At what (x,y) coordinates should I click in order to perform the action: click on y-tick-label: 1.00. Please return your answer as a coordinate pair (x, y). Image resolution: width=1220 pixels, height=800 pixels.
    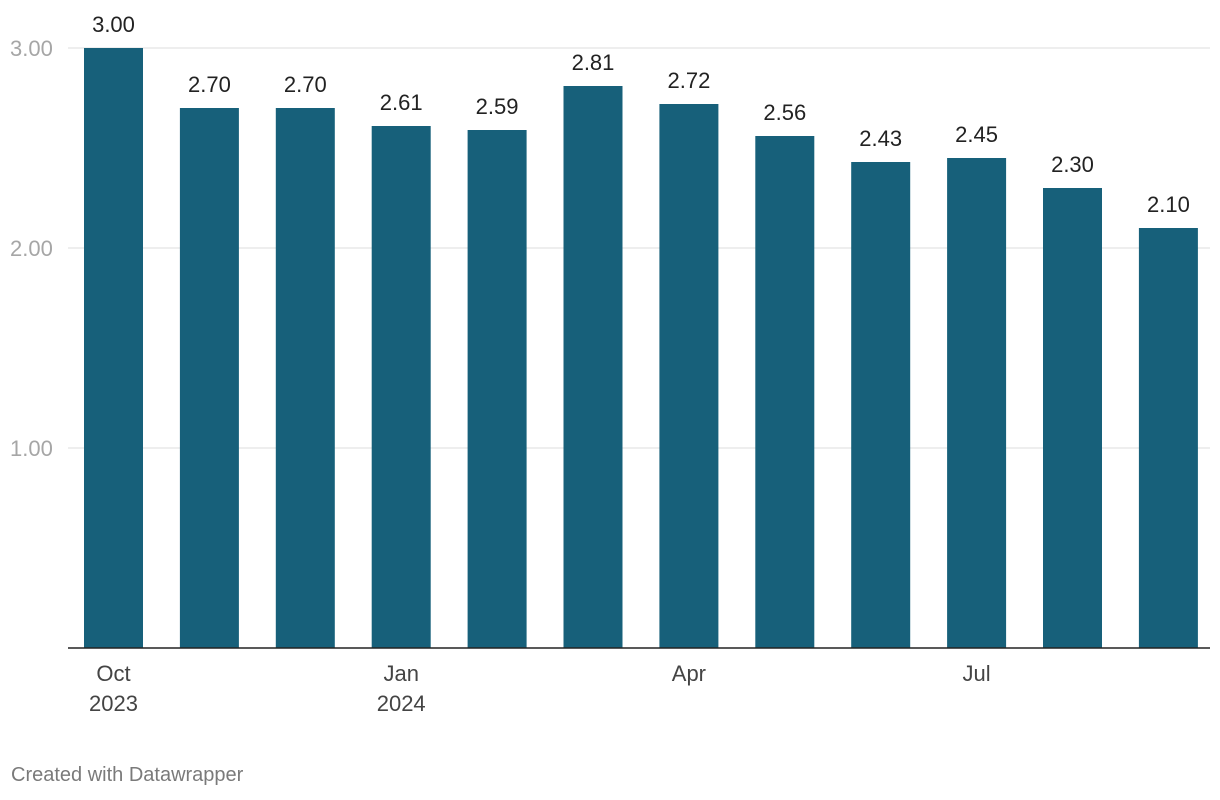
    Looking at the image, I should click on (31, 448).